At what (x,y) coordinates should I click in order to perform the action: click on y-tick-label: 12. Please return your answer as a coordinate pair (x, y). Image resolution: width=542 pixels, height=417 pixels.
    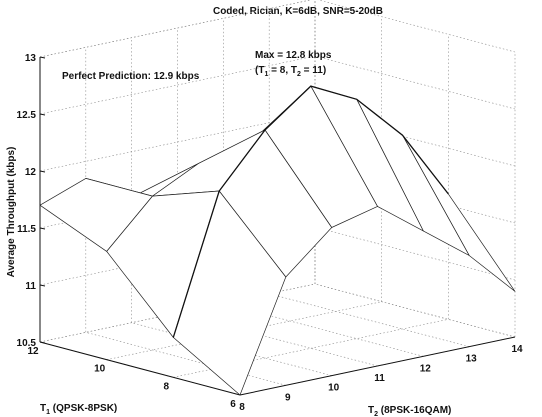
    Looking at the image, I should click on (426, 368).